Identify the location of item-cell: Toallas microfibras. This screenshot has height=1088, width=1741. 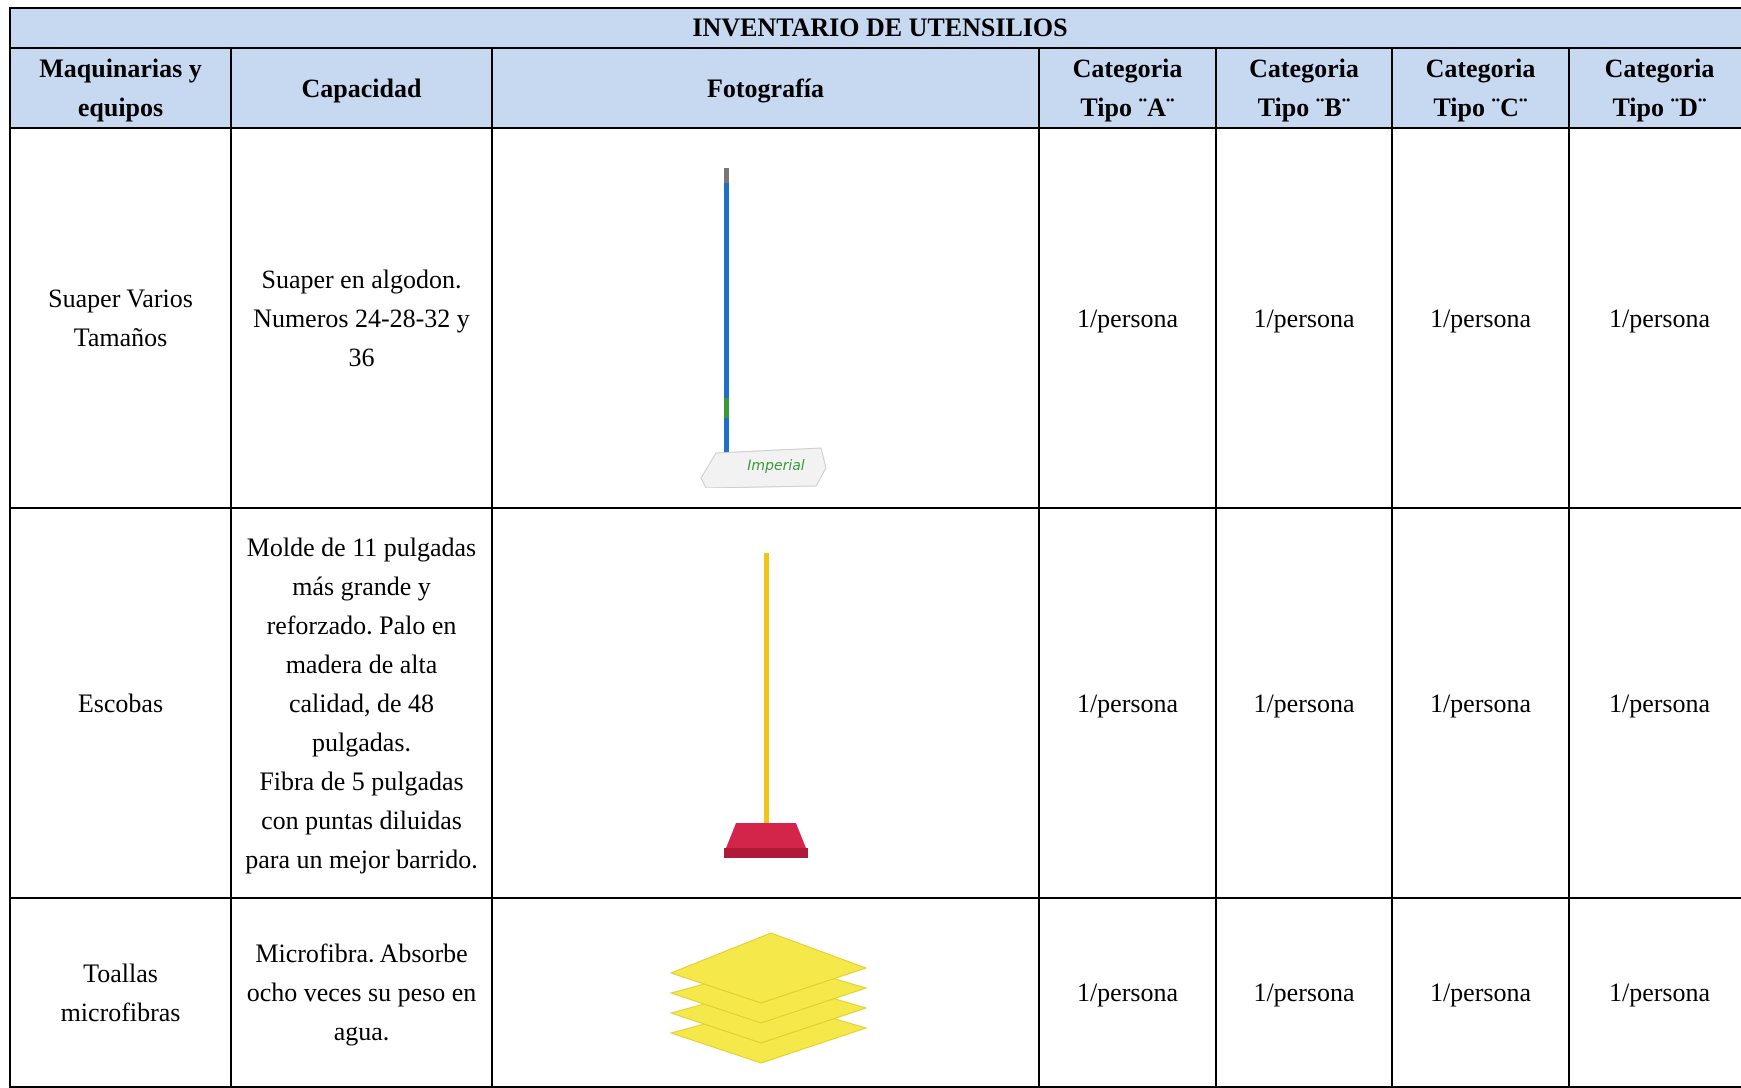
(120, 992).